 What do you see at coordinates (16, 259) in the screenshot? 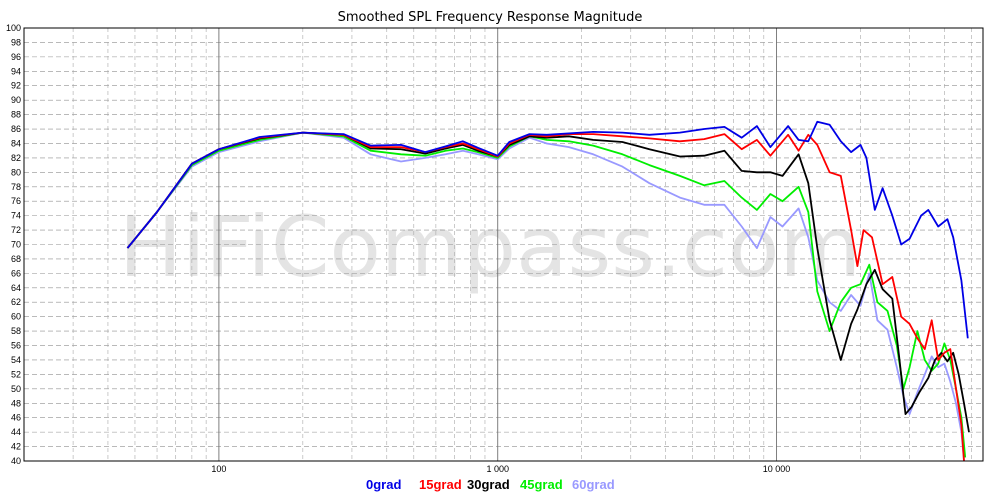
I see `y-tick-label: 68` at bounding box center [16, 259].